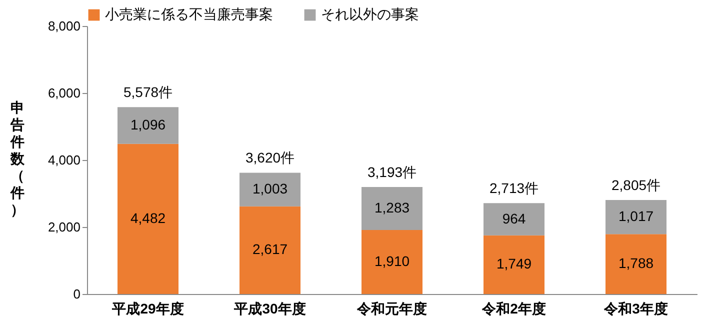  I want to click on data-label: 1,749, so click(514, 264).